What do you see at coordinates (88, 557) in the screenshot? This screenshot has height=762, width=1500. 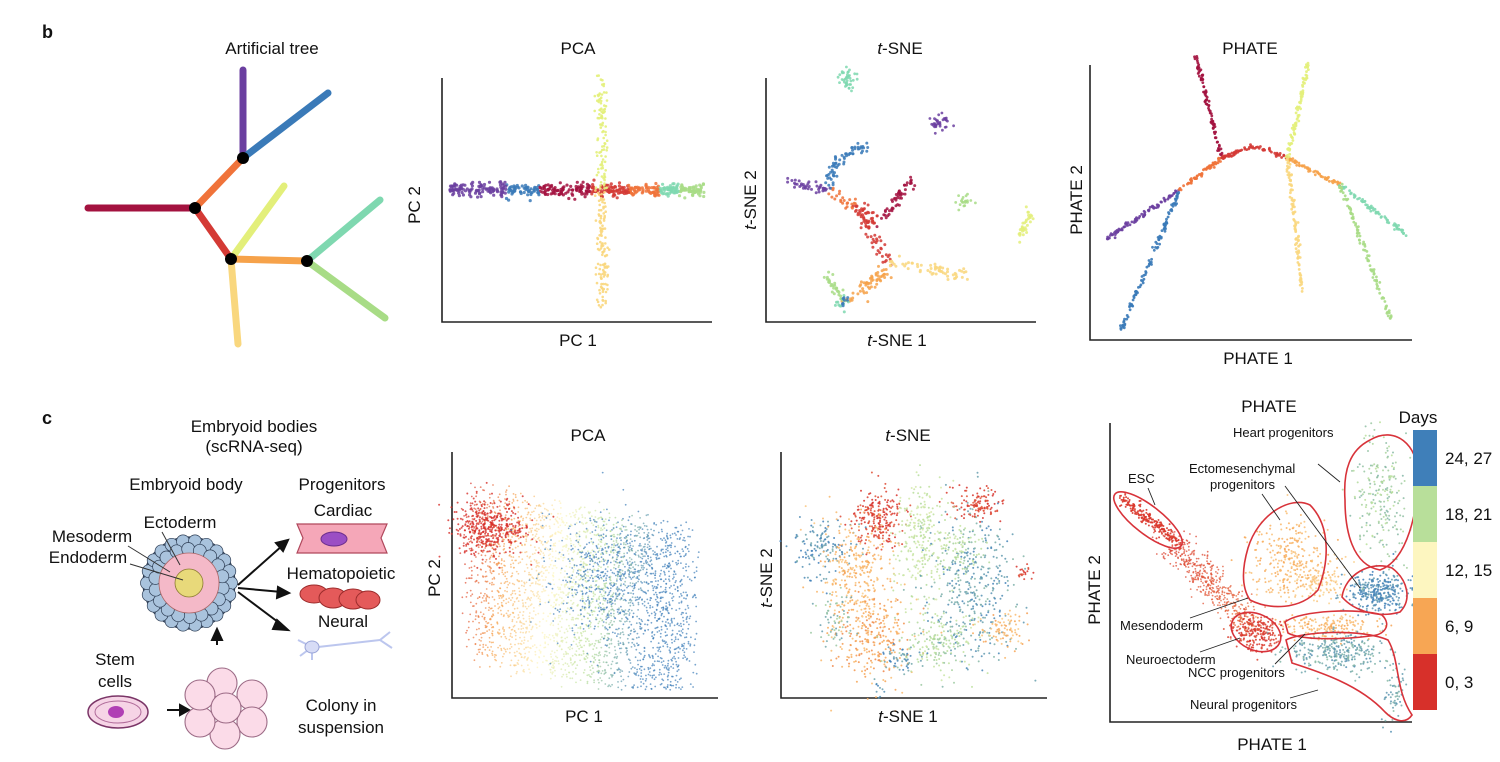 I see `endoderm-label: Endoderm` at bounding box center [88, 557].